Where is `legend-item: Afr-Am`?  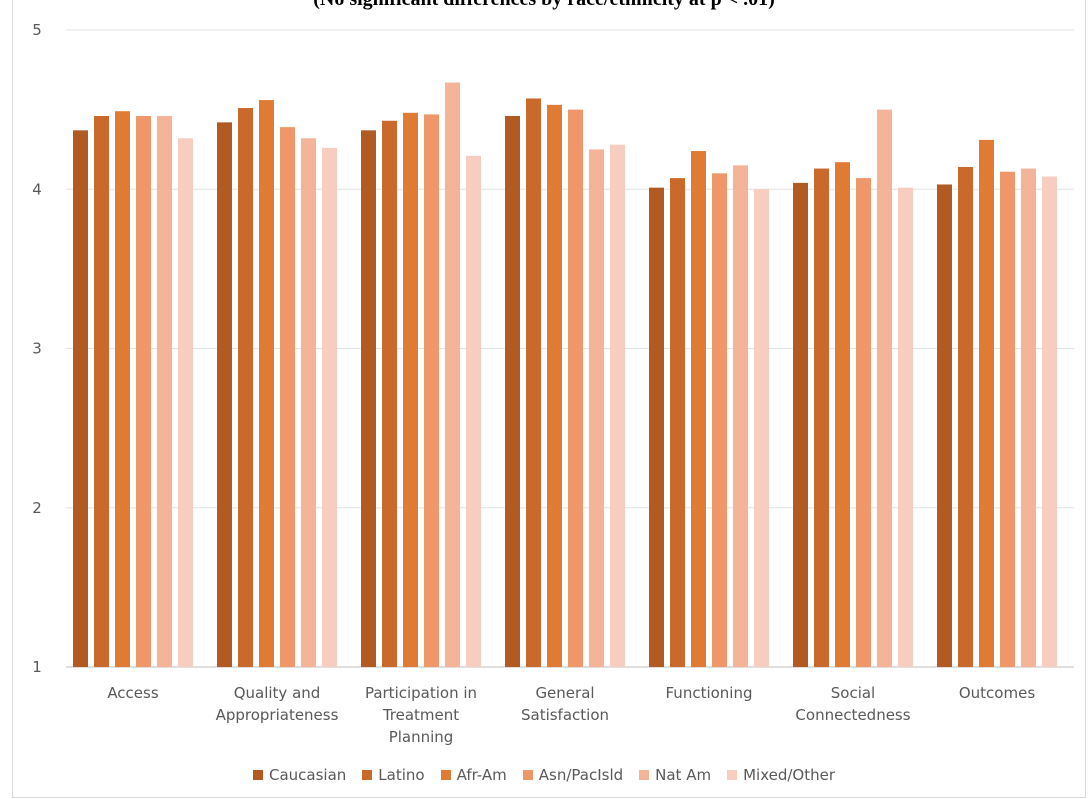 legend-item: Afr-Am is located at coordinates (473, 775).